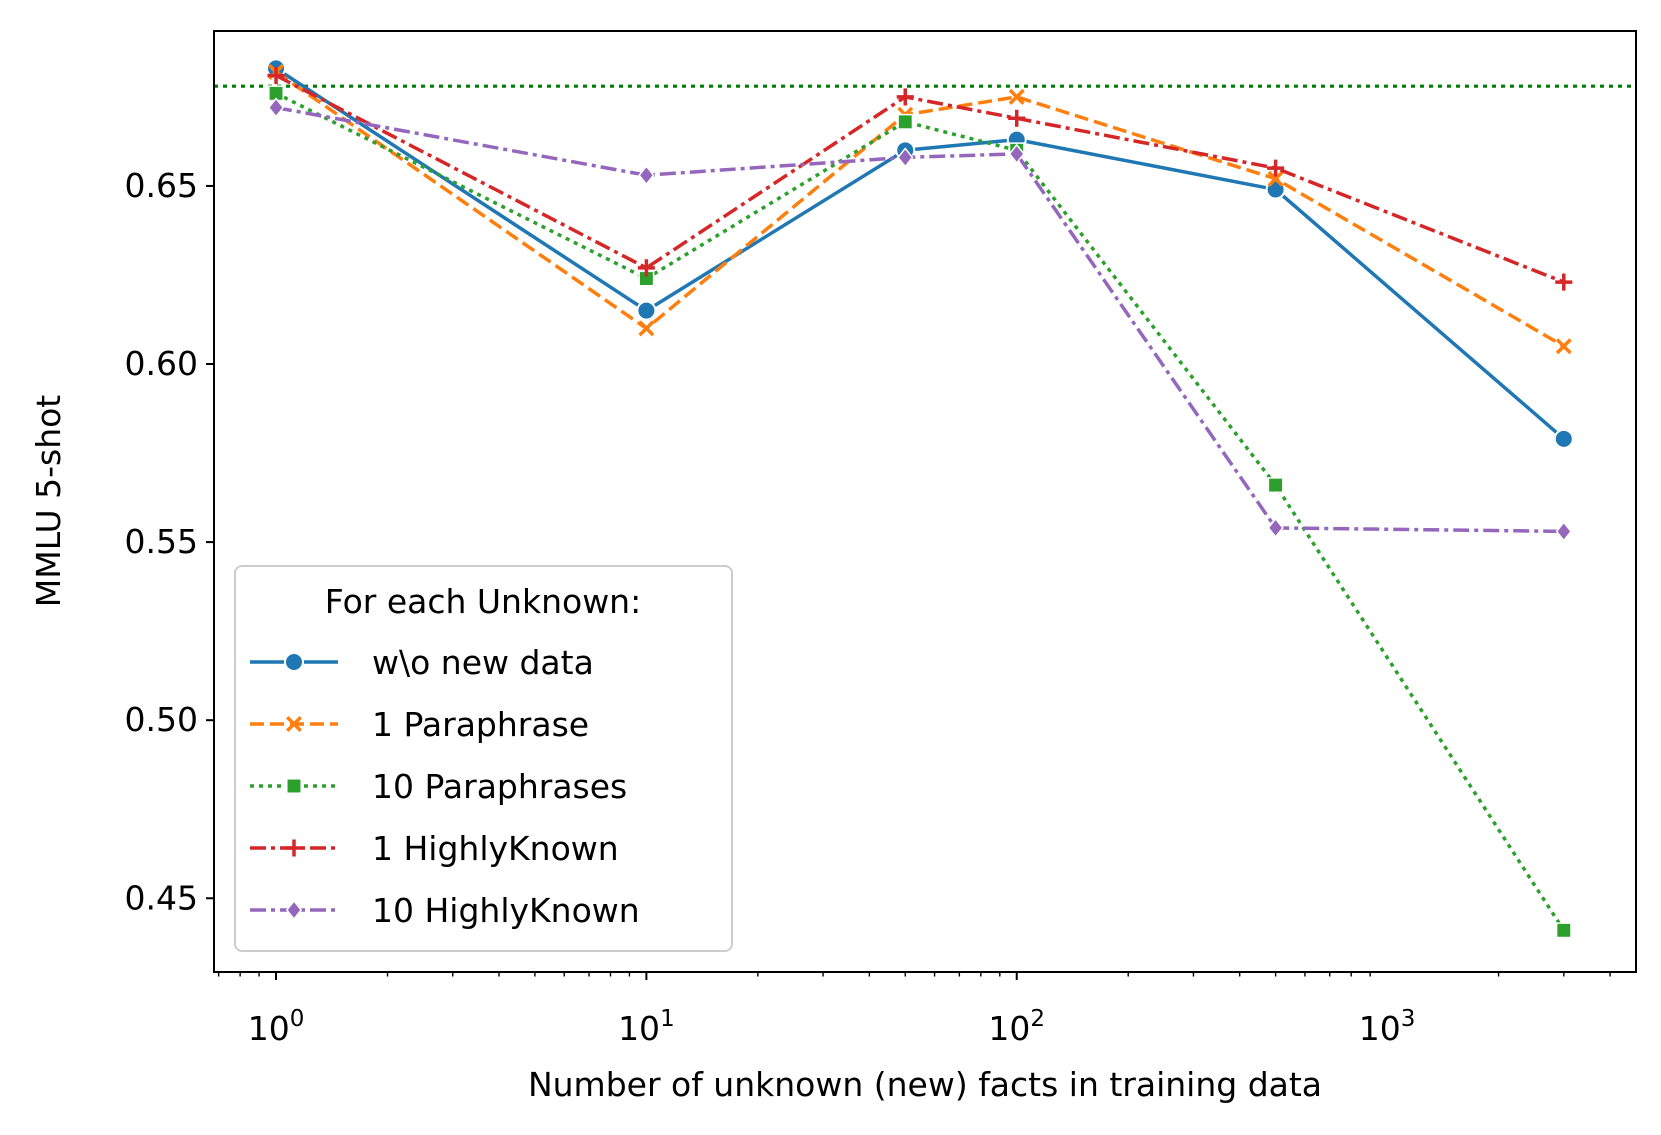 The width and height of the screenshot is (1661, 1135). Describe the element at coordinates (480, 724) in the screenshot. I see `legend-label: 1 Paraphrase` at that location.